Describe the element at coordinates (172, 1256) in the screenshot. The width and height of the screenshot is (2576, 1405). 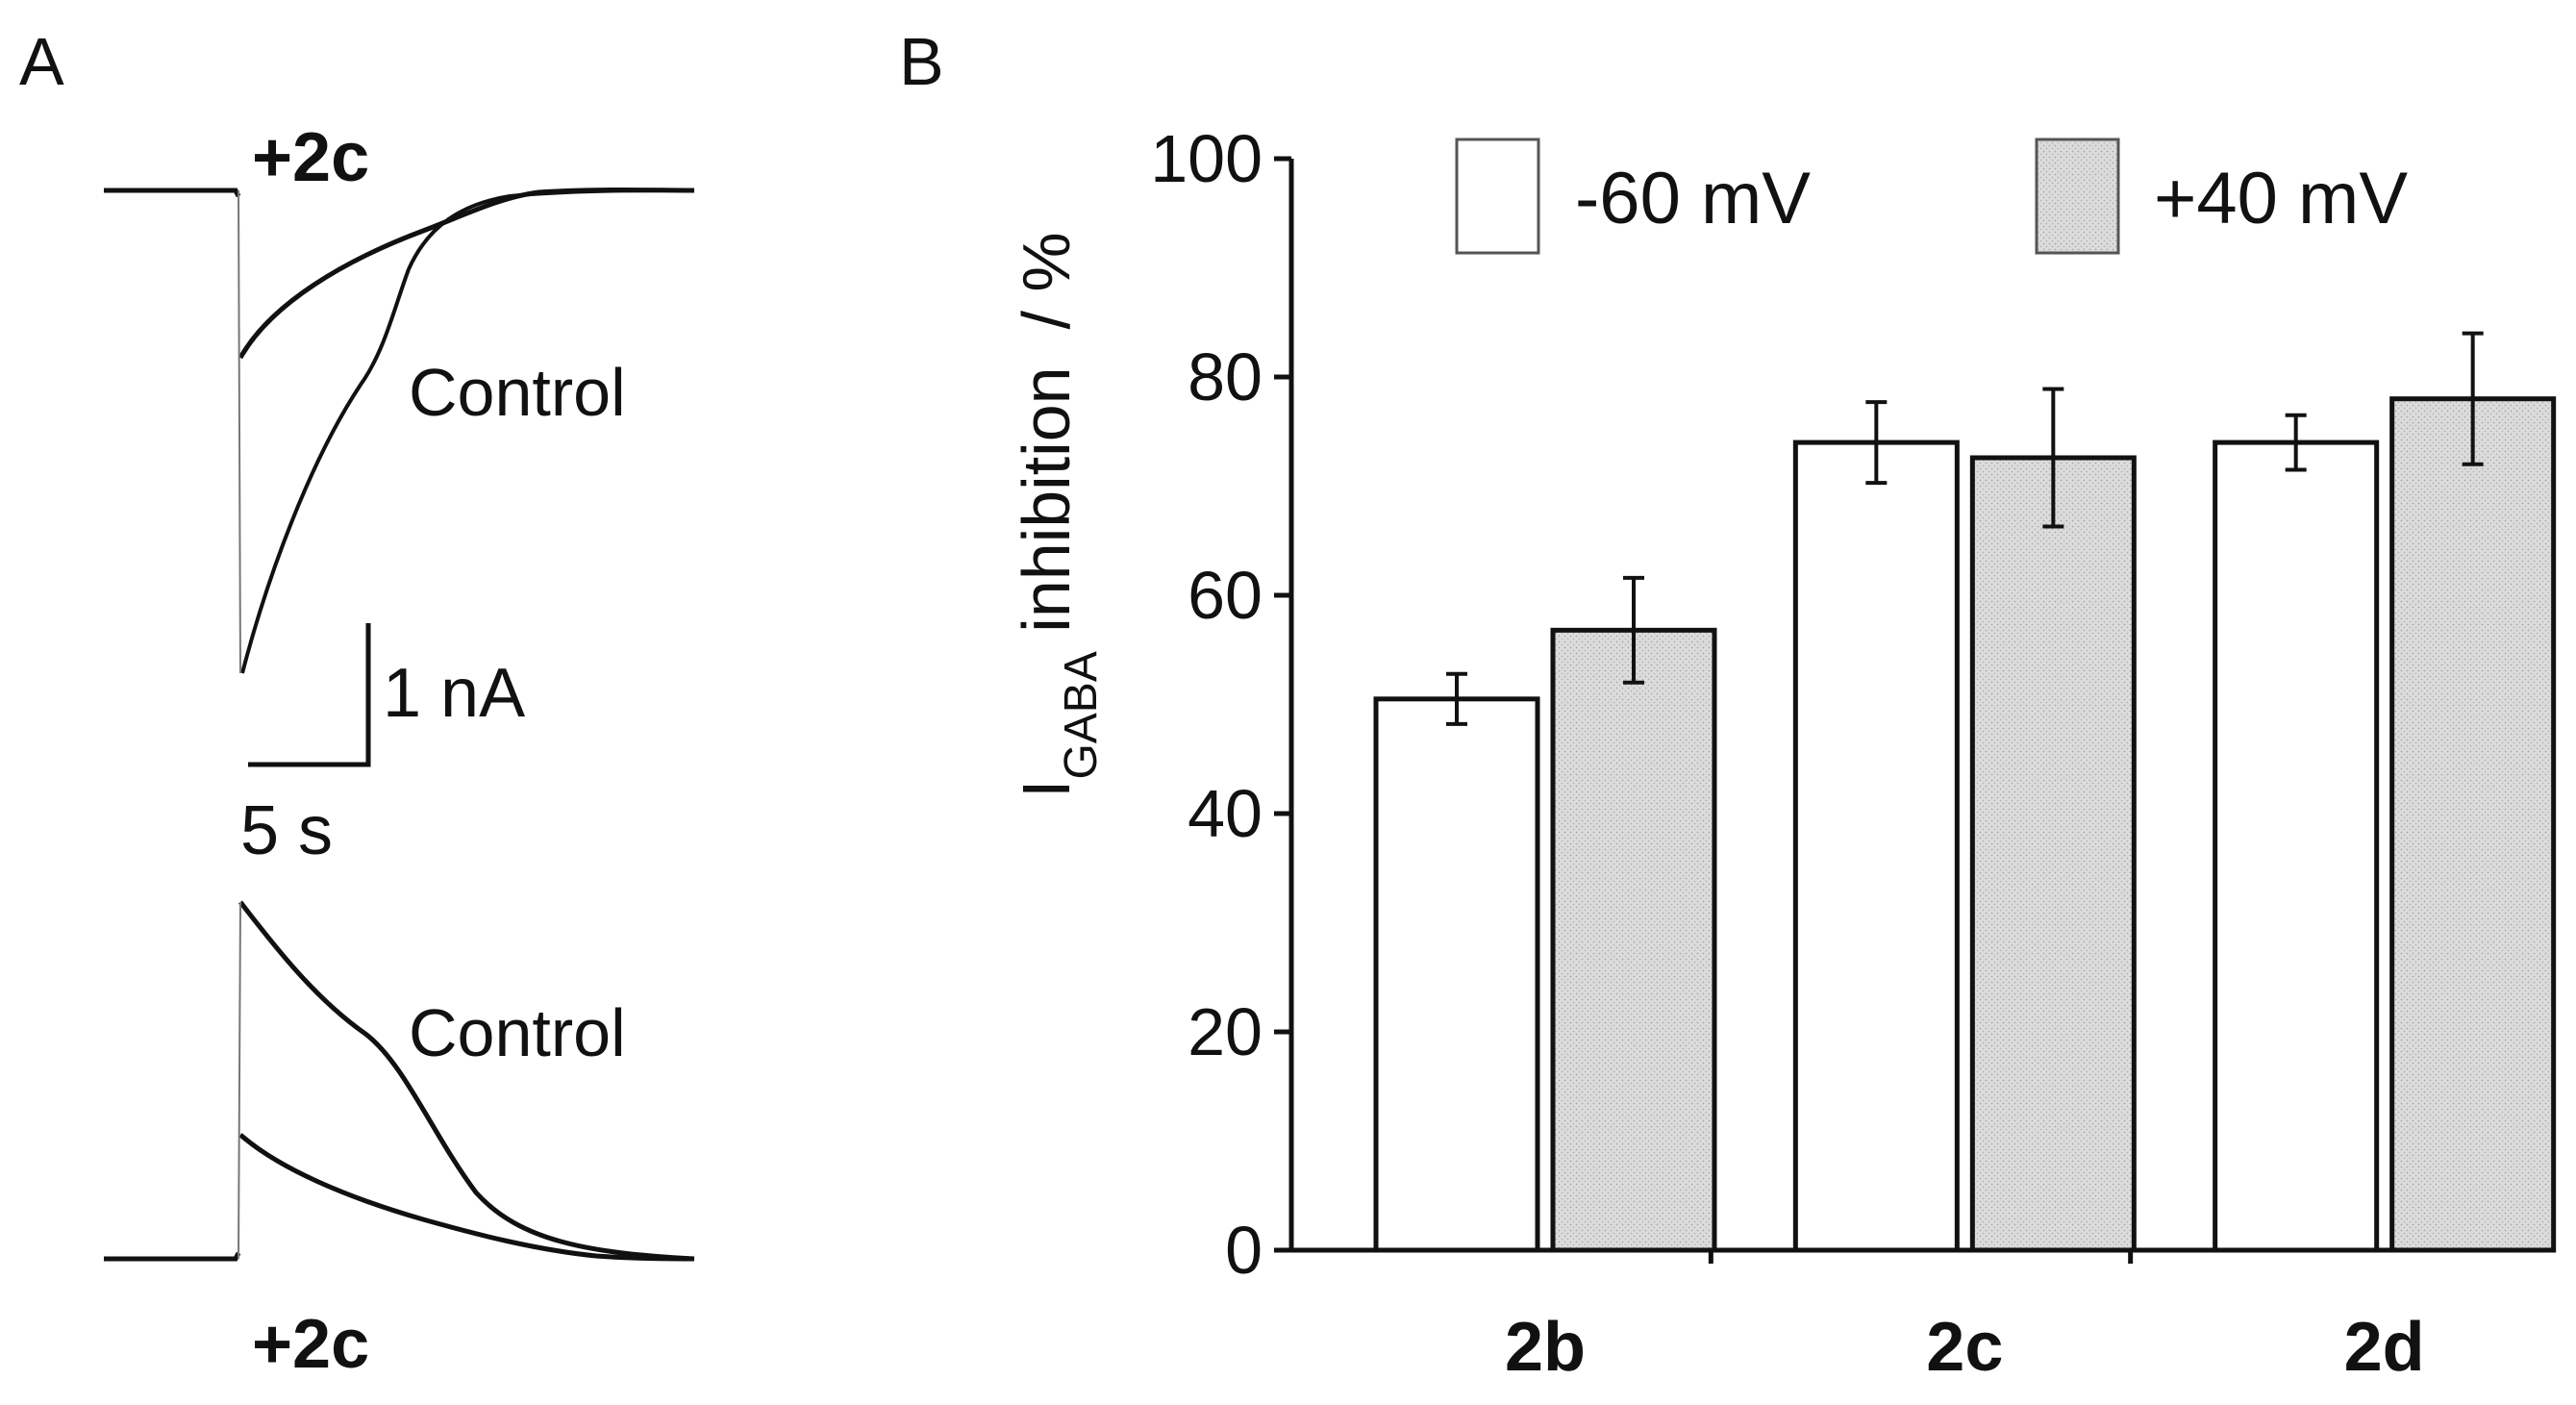
I see `bottom-baseline-trace` at that location.